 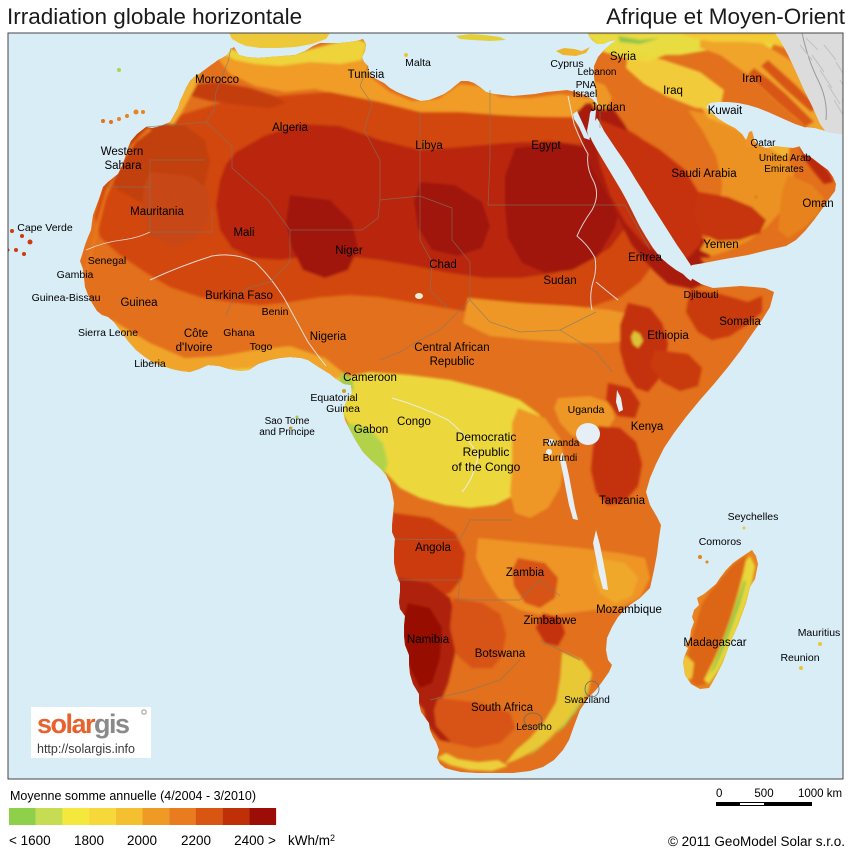 I want to click on svg-text: Niger, so click(x=349, y=251).